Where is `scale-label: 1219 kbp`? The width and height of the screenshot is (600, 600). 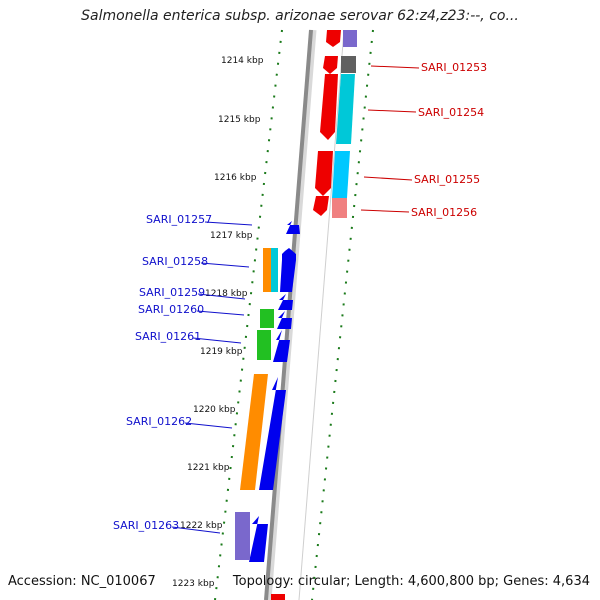
scale-label: 1219 kbp is located at coordinates (221, 352).